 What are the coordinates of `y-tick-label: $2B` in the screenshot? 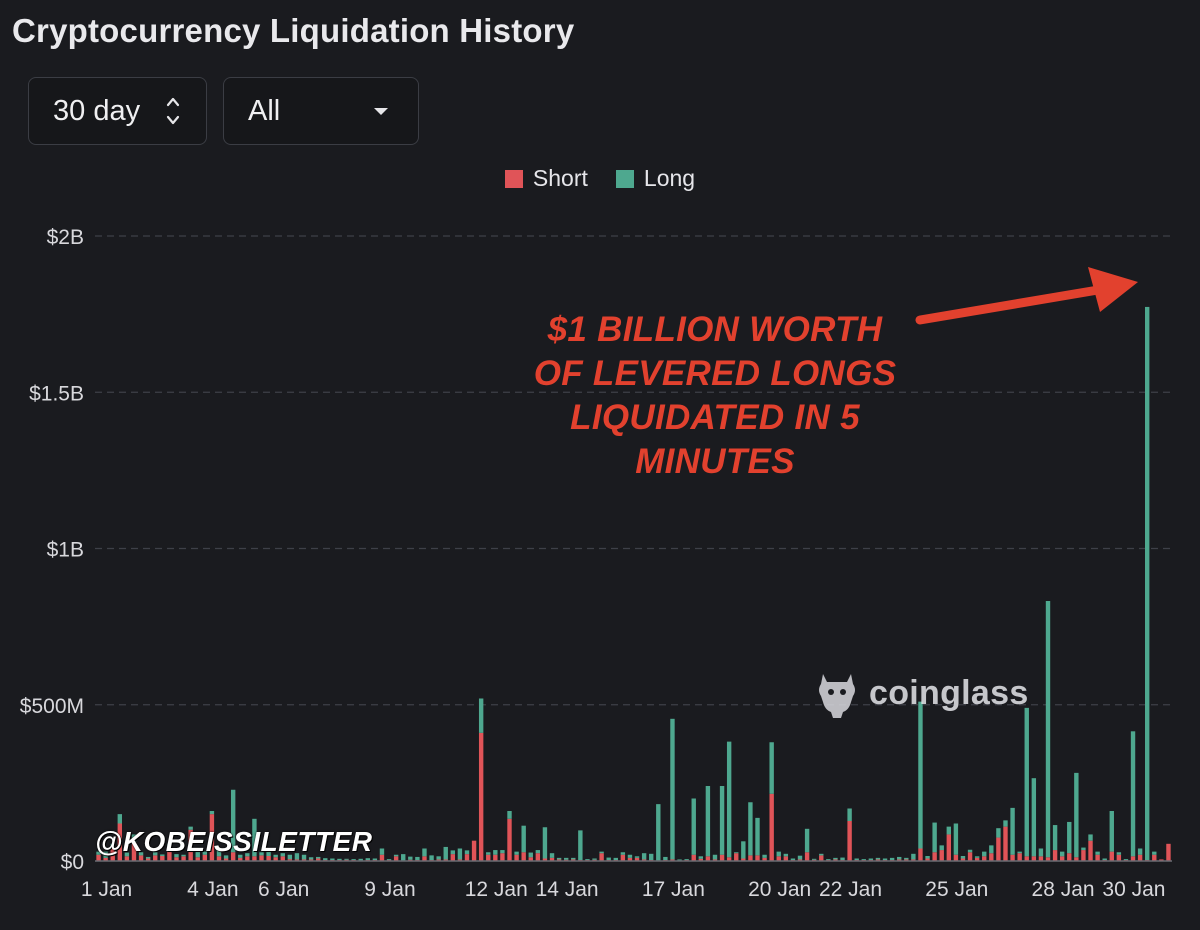 It's located at (65, 237).